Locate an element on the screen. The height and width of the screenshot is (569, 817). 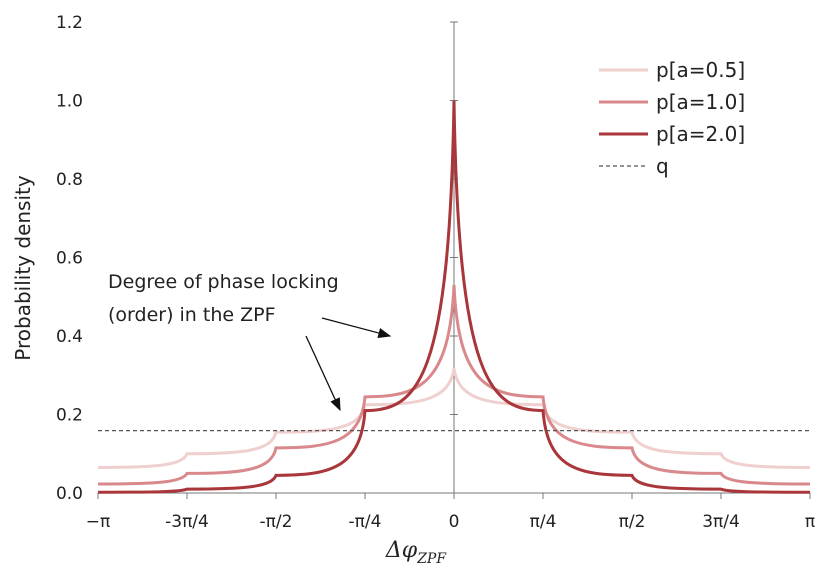
x-tick-label: -π/4 is located at coordinates (365, 522).